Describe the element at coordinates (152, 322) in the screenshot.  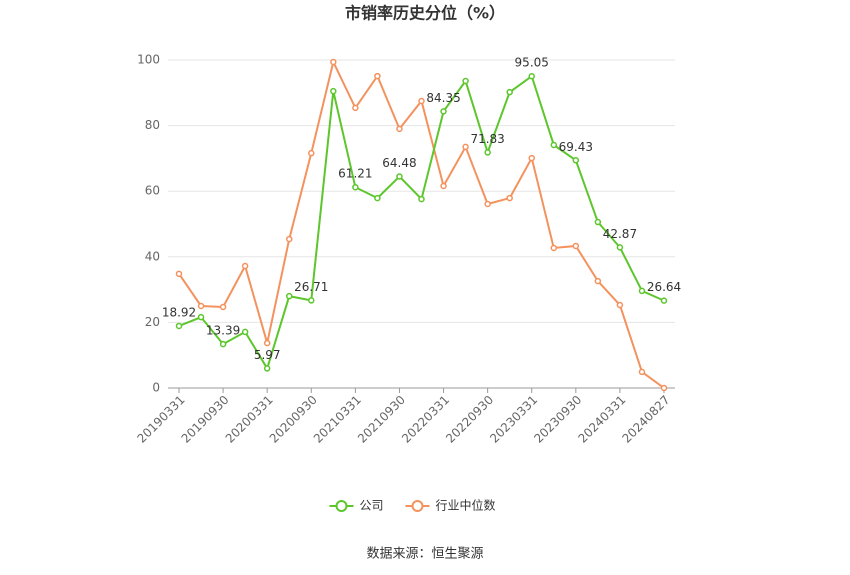
I see `y-tick-label: 20` at that location.